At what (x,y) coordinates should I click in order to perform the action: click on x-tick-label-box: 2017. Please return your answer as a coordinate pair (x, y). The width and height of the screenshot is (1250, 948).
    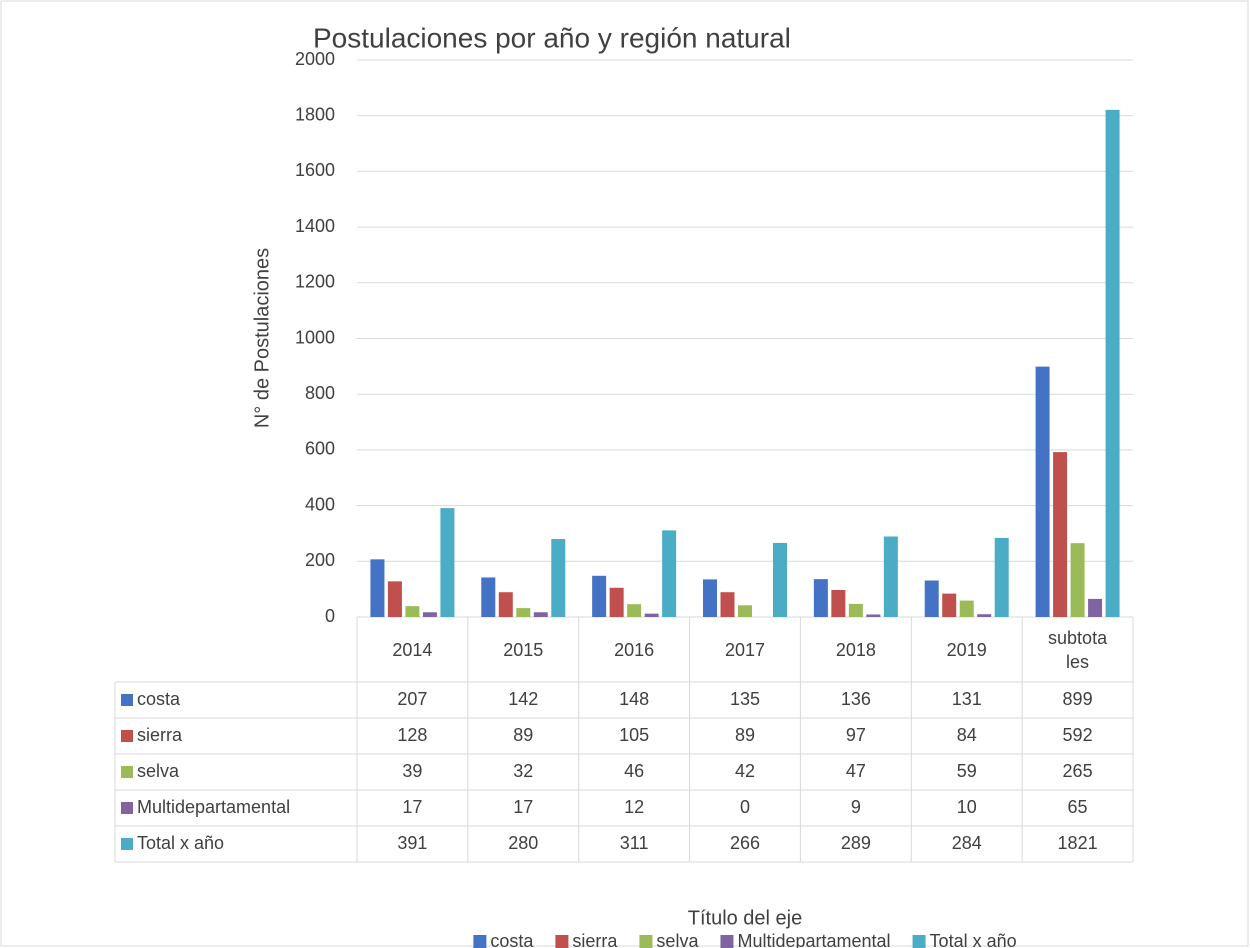
    Looking at the image, I should click on (745, 649).